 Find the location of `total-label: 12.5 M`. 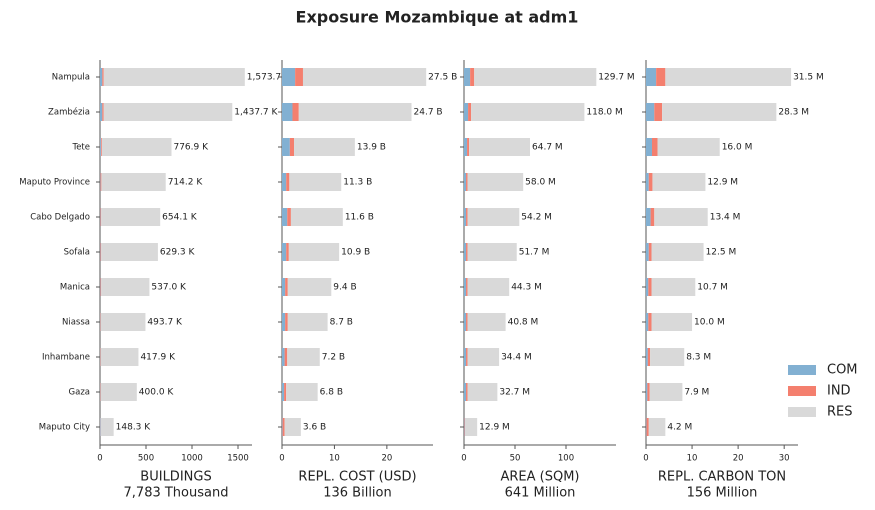

total-label: 12.5 M is located at coordinates (721, 253).